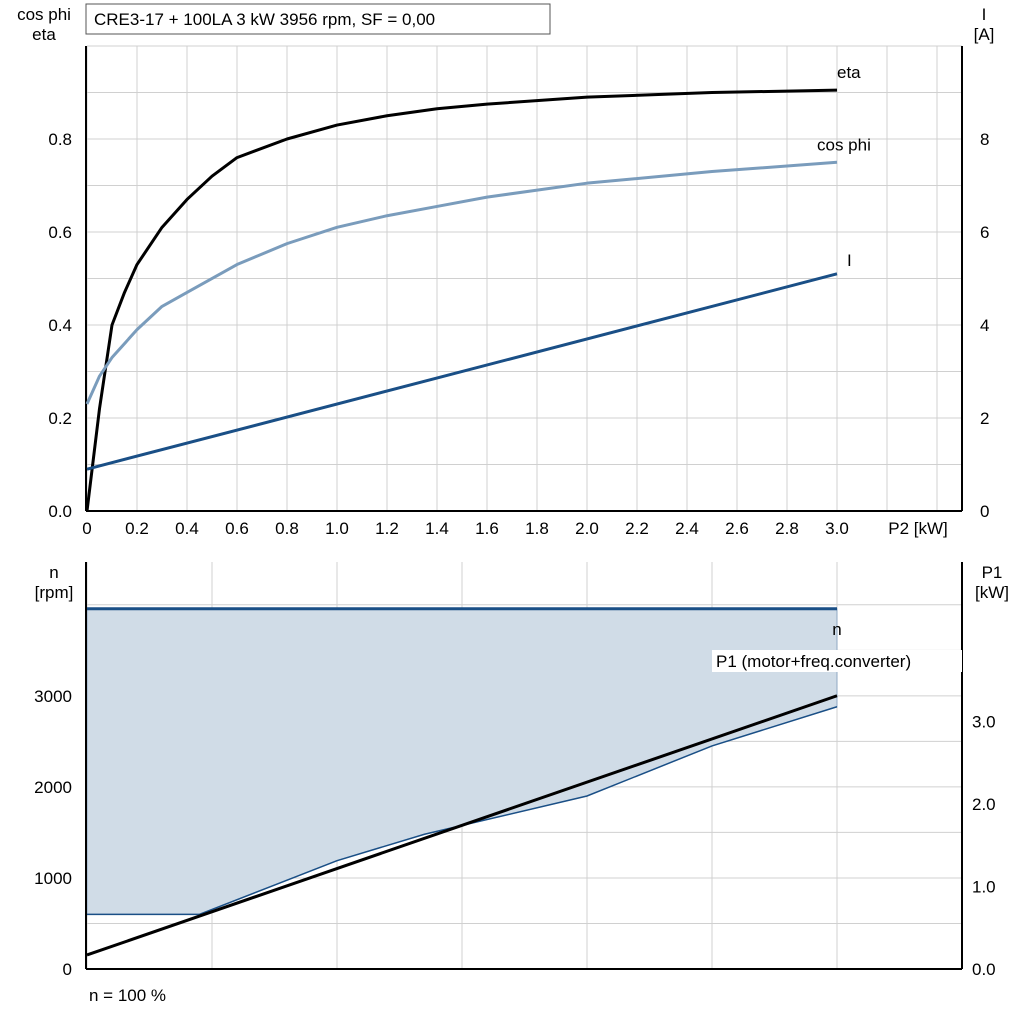 This screenshot has height=1024, width=1024. I want to click on y-right-tick-label: 2, so click(984, 418).